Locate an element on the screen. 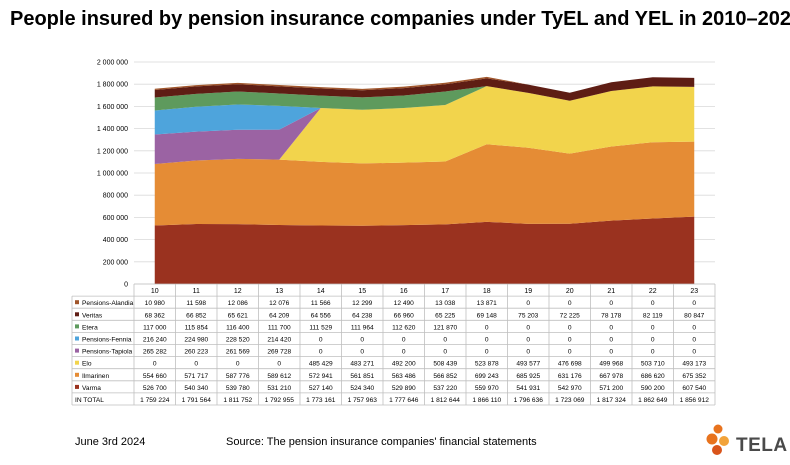  data-label: 214 420 is located at coordinates (279, 340).